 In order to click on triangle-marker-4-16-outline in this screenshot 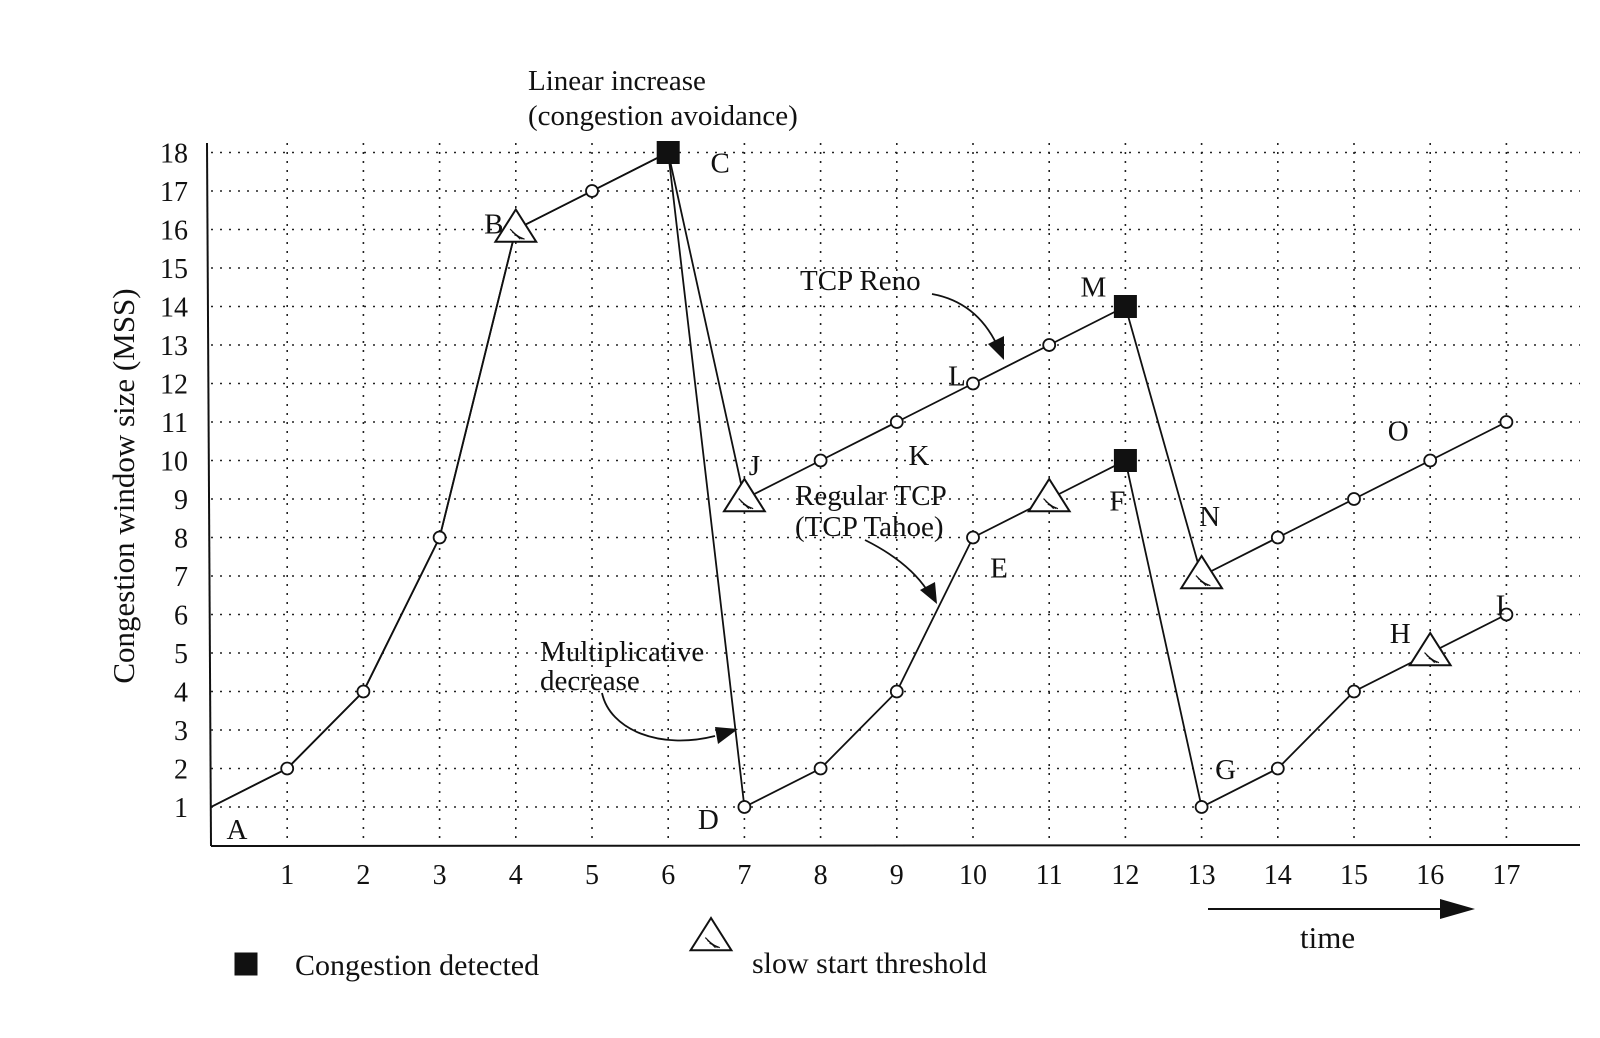, I will do `click(516, 225)`.